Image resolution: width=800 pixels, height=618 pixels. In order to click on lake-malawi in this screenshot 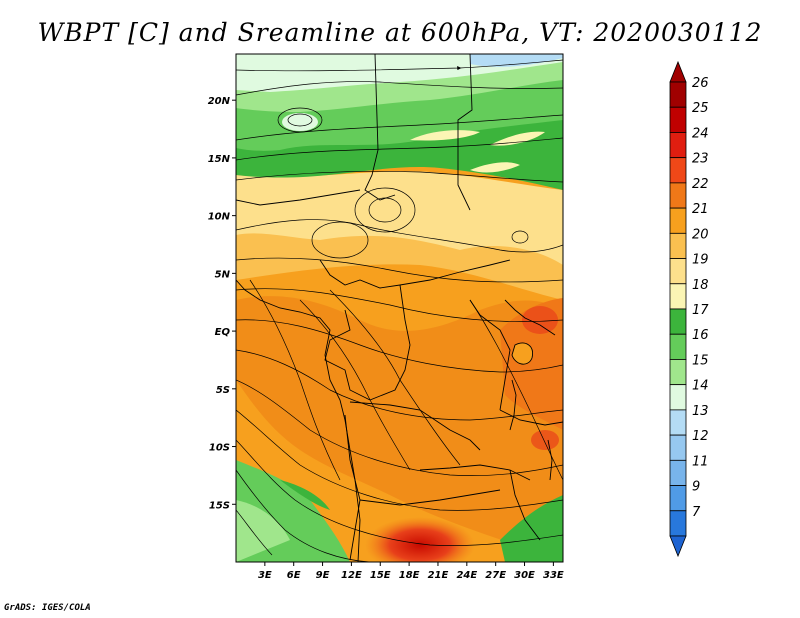, I will do `click(550, 460)`.